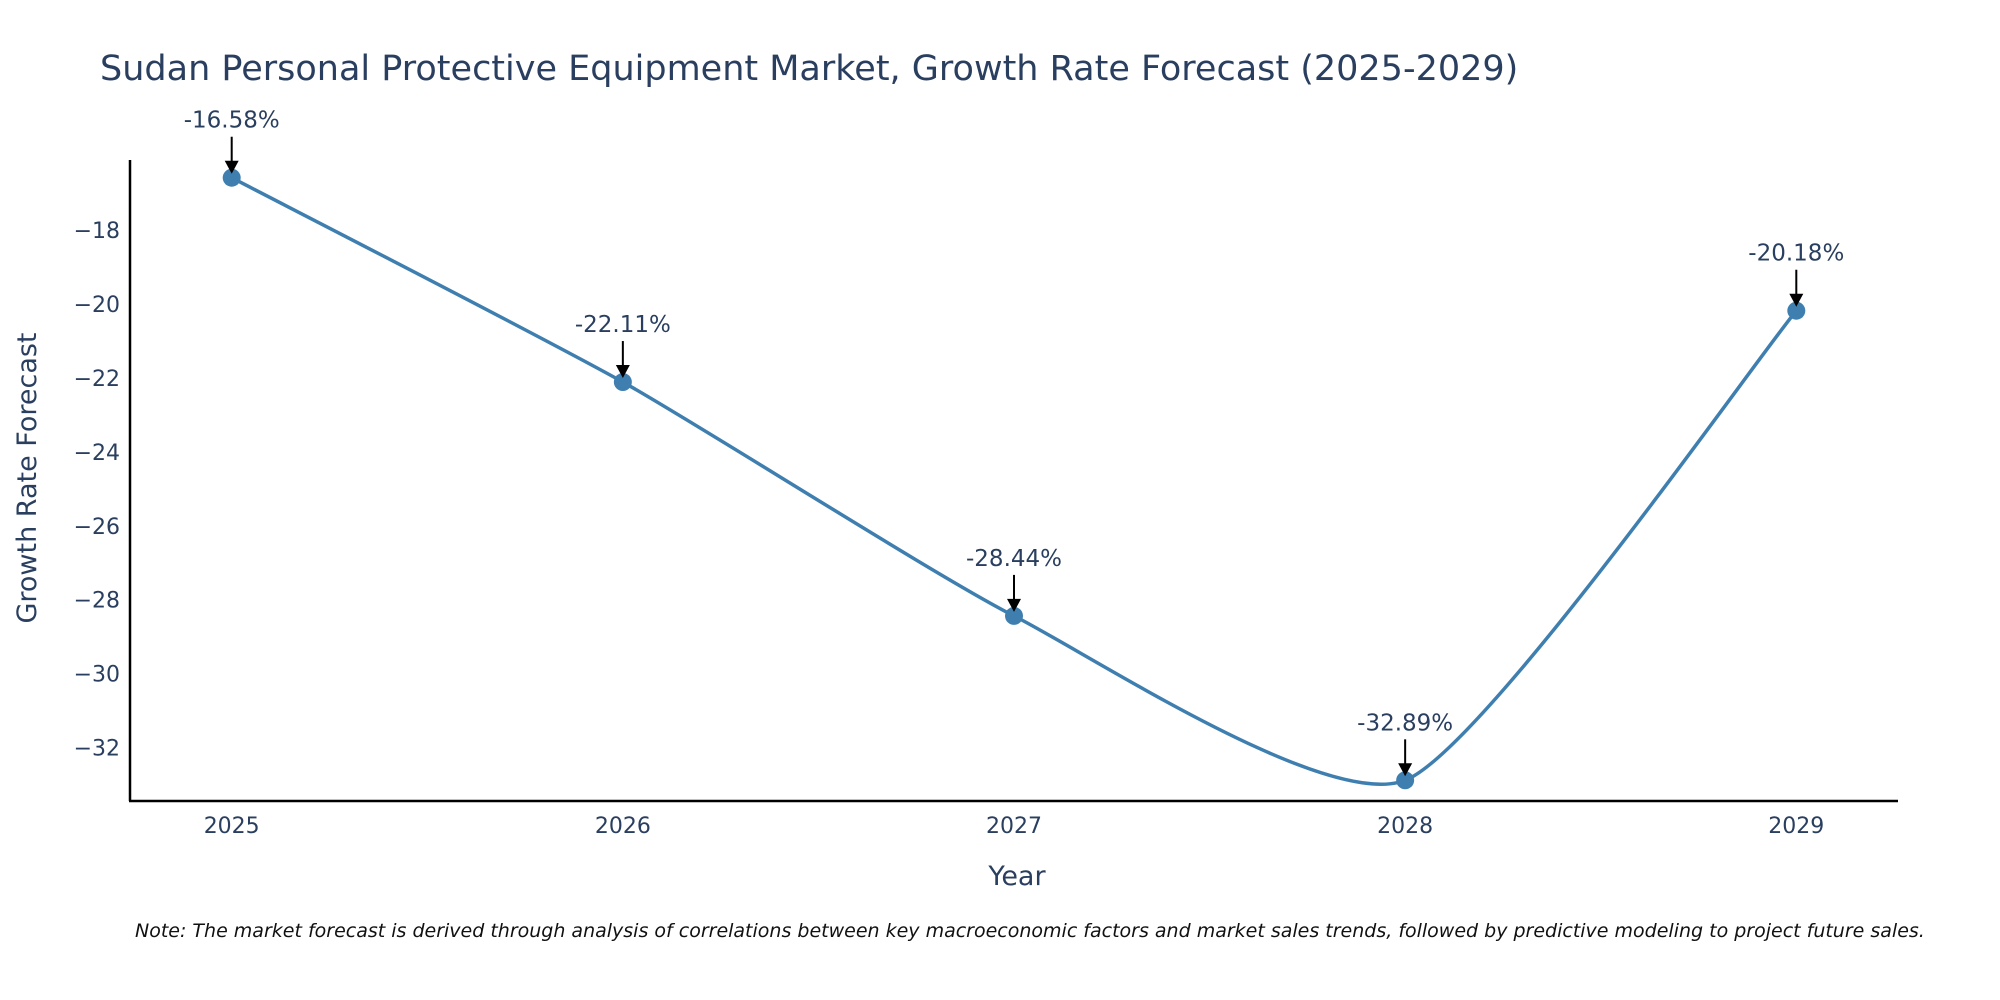  Describe the element at coordinates (97, 379) in the screenshot. I see `y-tick-label: −22` at that location.